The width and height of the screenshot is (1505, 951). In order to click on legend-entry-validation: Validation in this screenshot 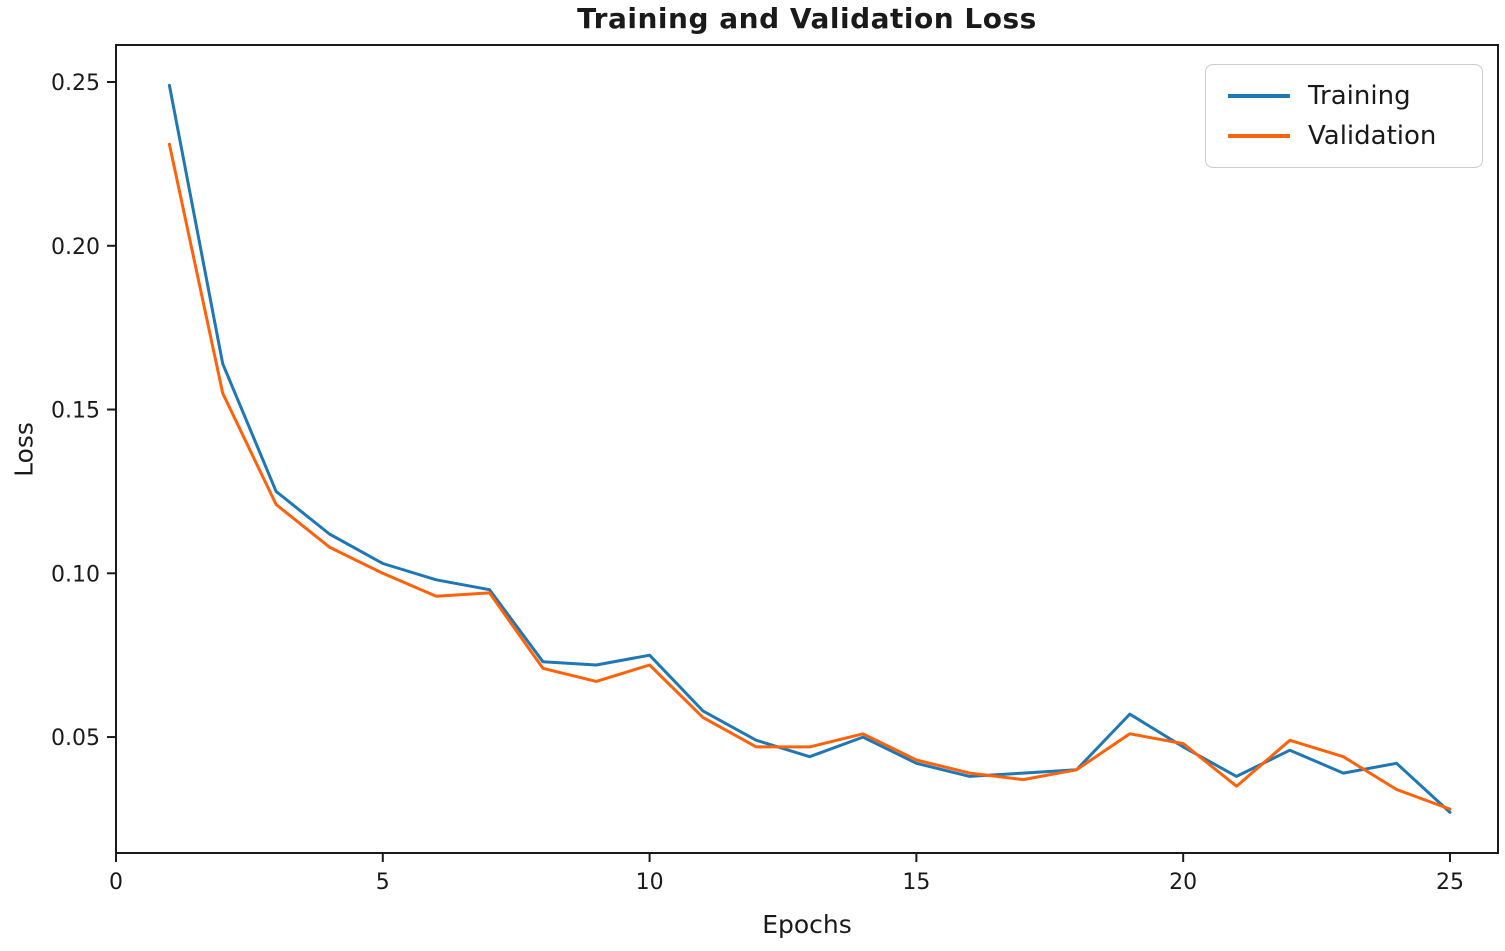, I will do `click(1344, 136)`.